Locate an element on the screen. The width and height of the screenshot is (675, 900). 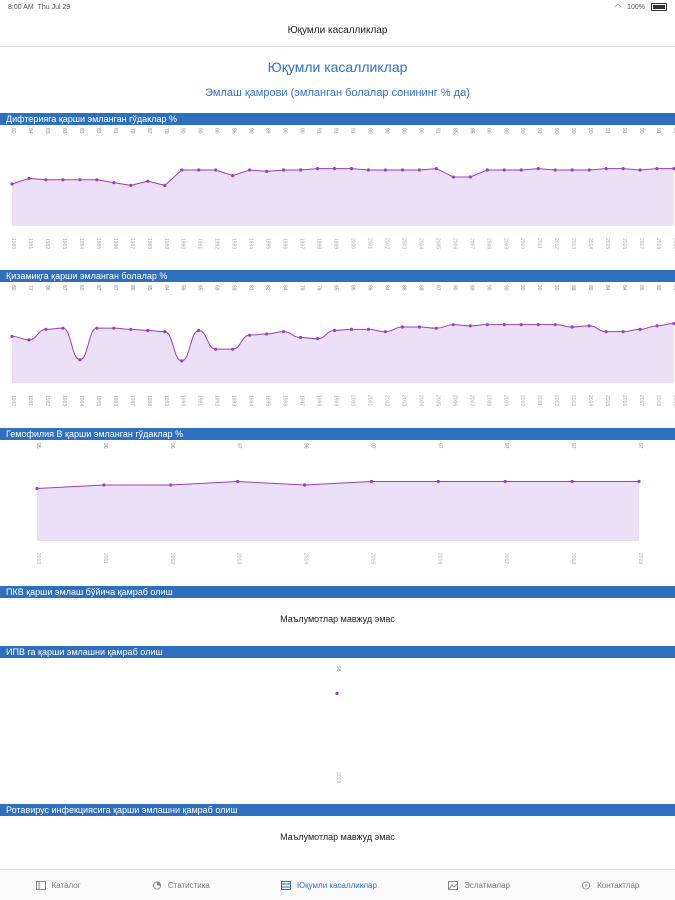
diseases-icon is located at coordinates (286, 885).